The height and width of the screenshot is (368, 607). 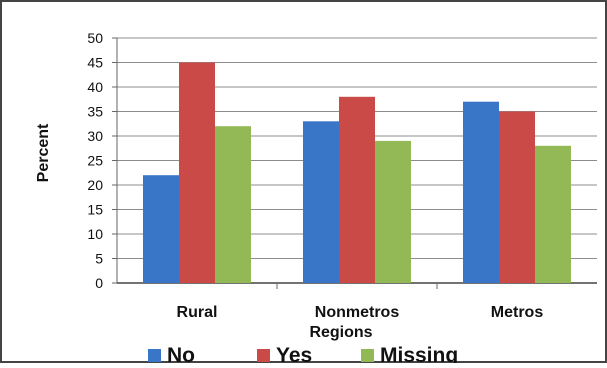 I want to click on y-tick-label: 5, so click(x=99, y=259).